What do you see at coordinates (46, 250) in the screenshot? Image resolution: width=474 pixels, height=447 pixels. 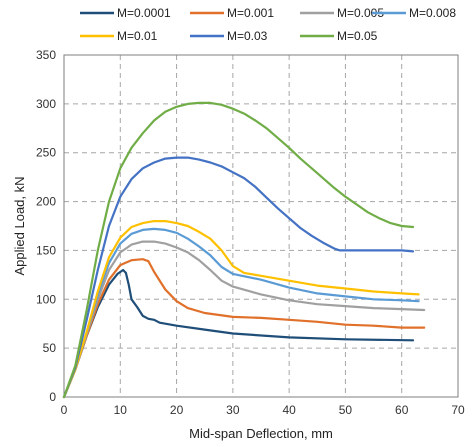 I see `y-tick-label: 150` at bounding box center [46, 250].